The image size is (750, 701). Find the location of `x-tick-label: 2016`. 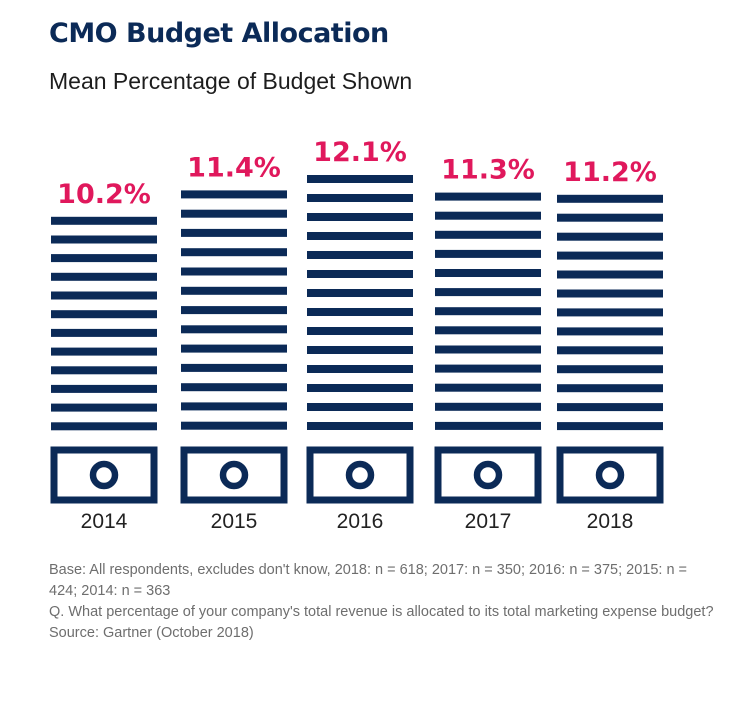

x-tick-label: 2016 is located at coordinates (360, 521).